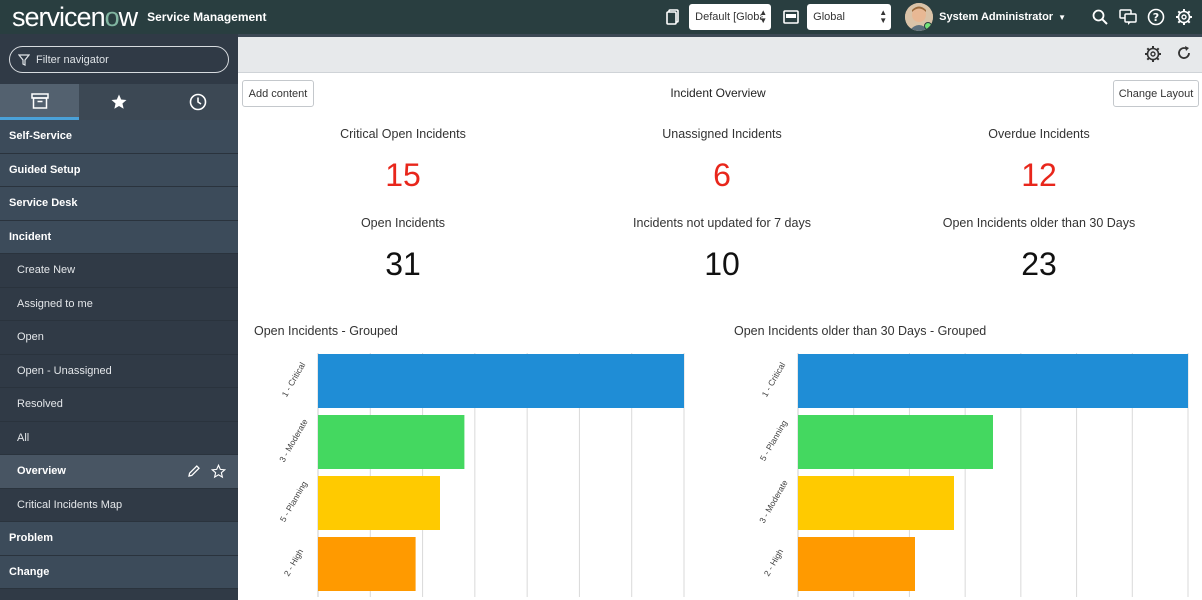  I want to click on logo-text: servicenow, so click(75, 17).